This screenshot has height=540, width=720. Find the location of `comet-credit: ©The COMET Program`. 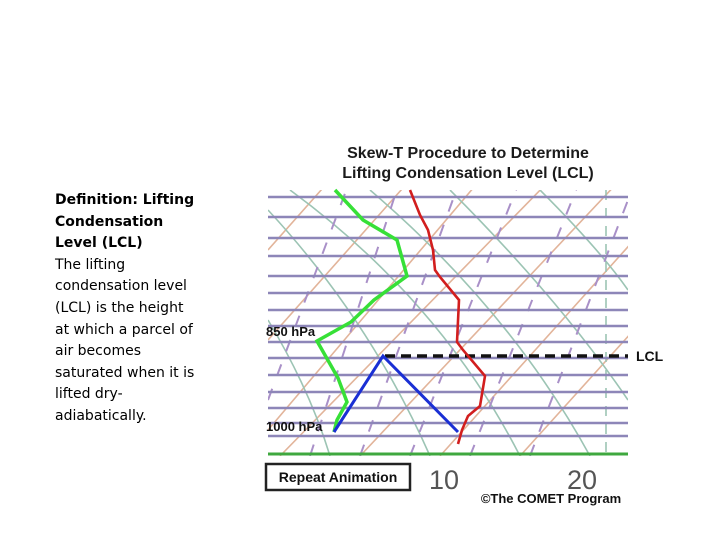

comet-credit: ©The COMET Program is located at coordinates (551, 498).